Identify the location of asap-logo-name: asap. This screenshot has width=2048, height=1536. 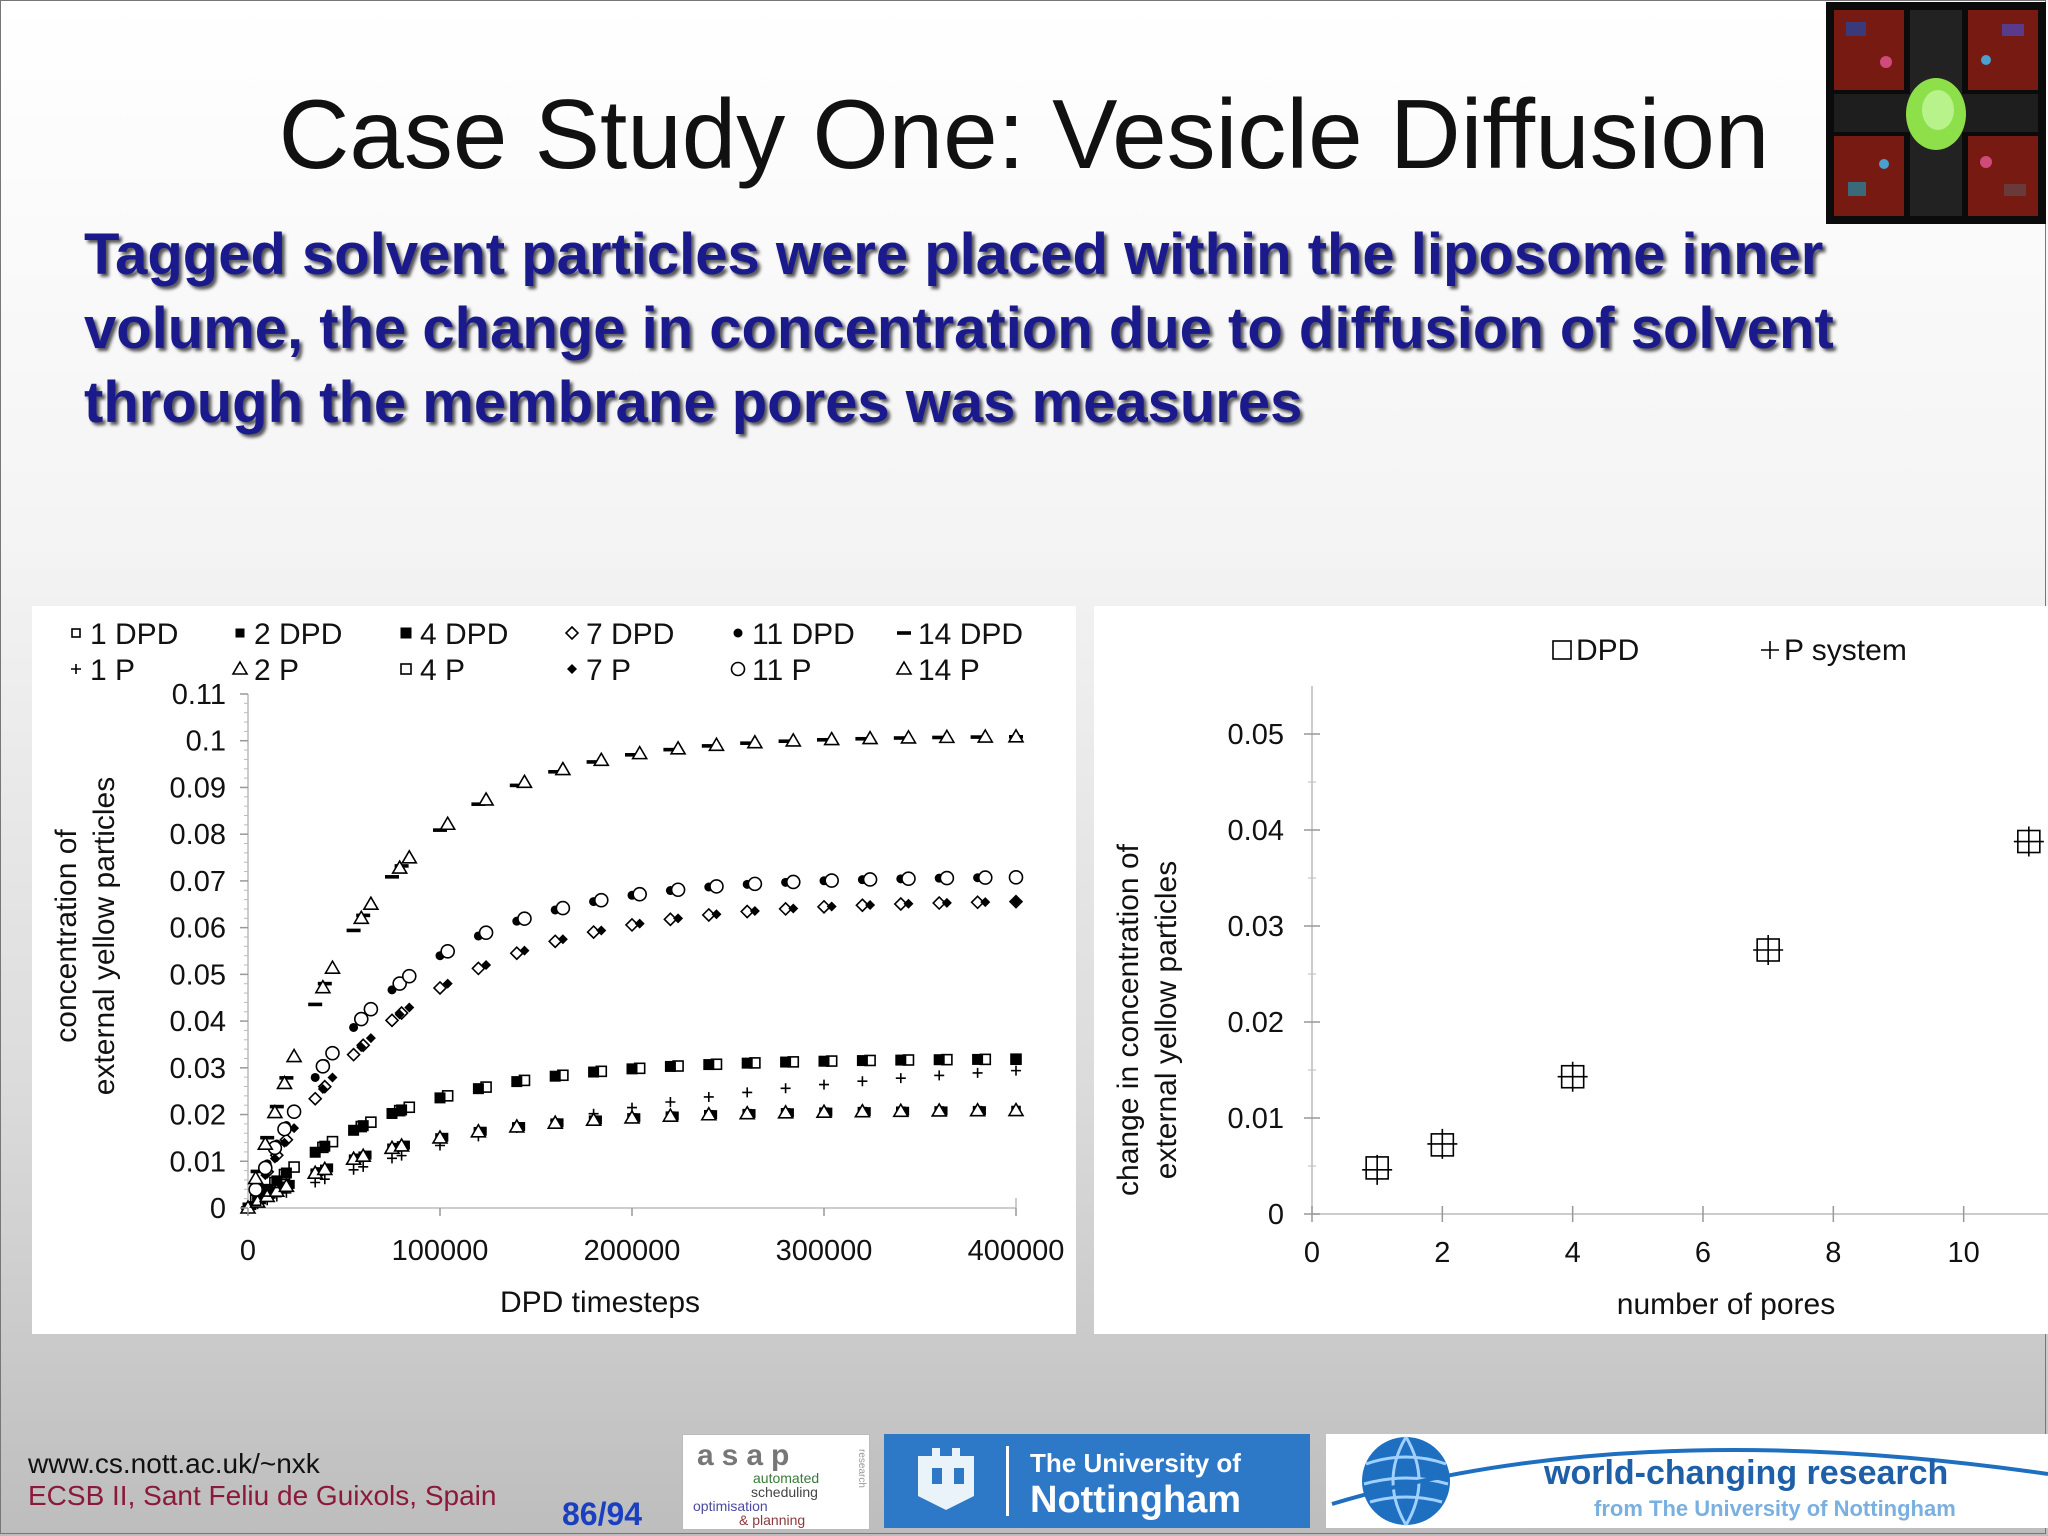
(747, 1455).